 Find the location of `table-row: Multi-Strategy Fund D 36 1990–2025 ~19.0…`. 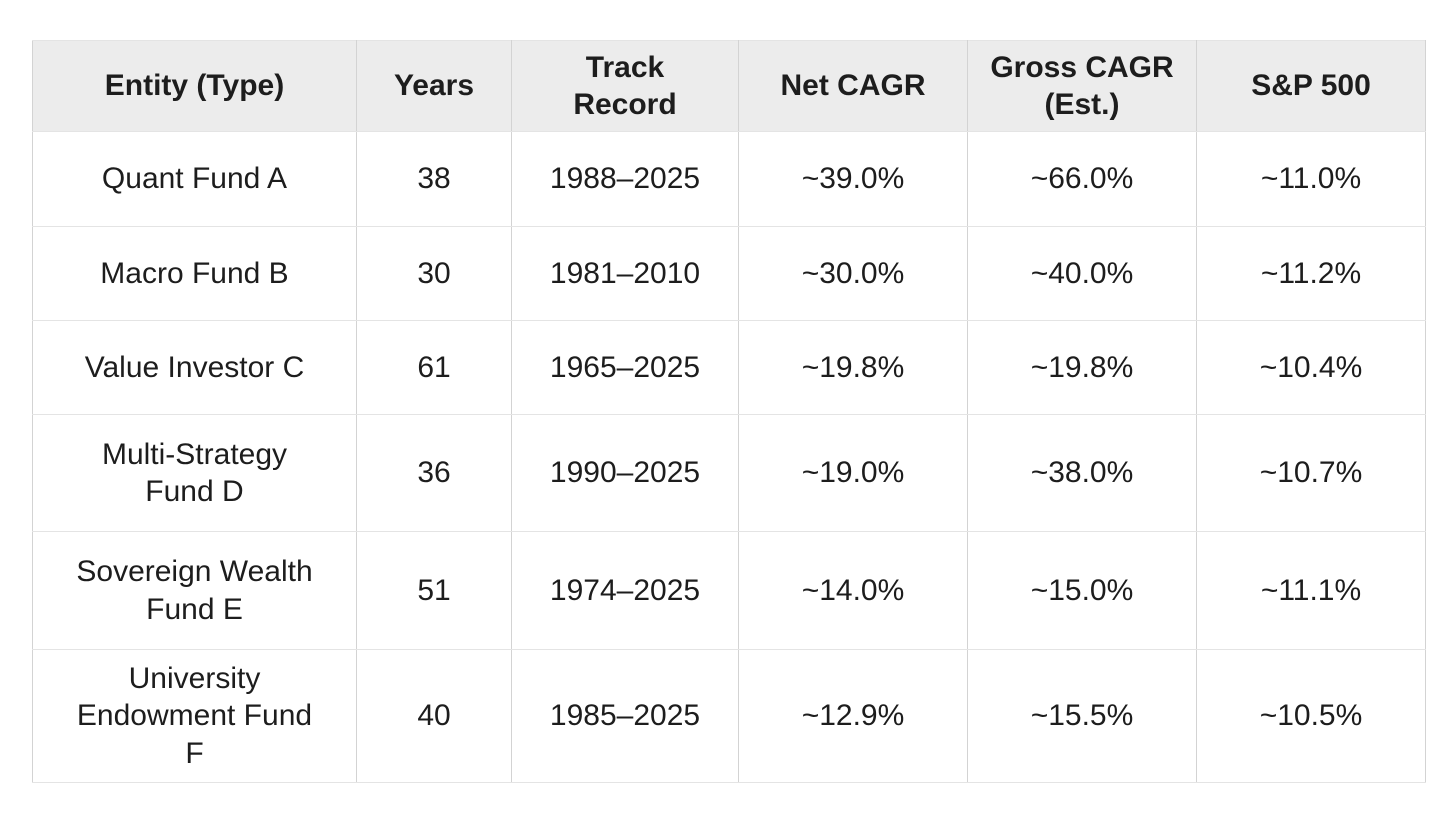

table-row: Multi-Strategy Fund D 36 1990–2025 ~19.0… is located at coordinates (729, 473).